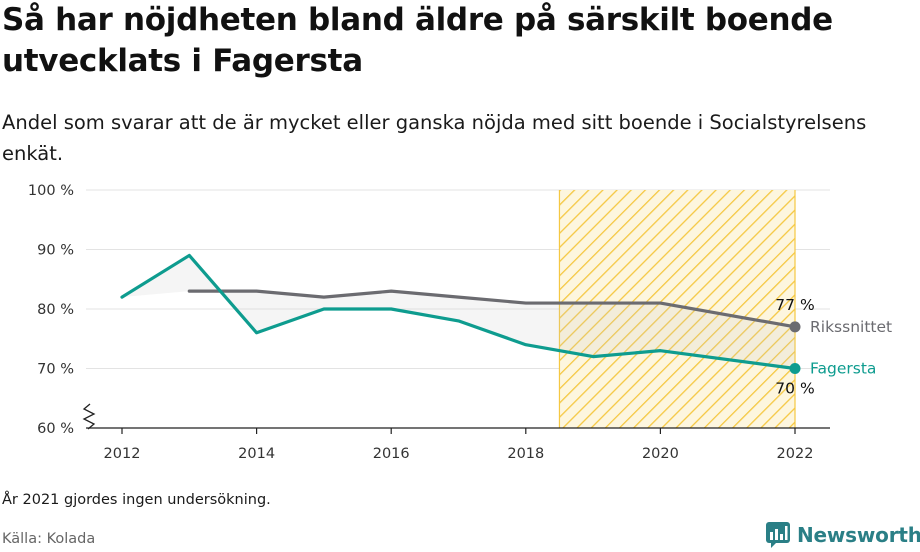  What do you see at coordinates (49, 539) in the screenshot?
I see `source-text: Källa: Kolada` at bounding box center [49, 539].